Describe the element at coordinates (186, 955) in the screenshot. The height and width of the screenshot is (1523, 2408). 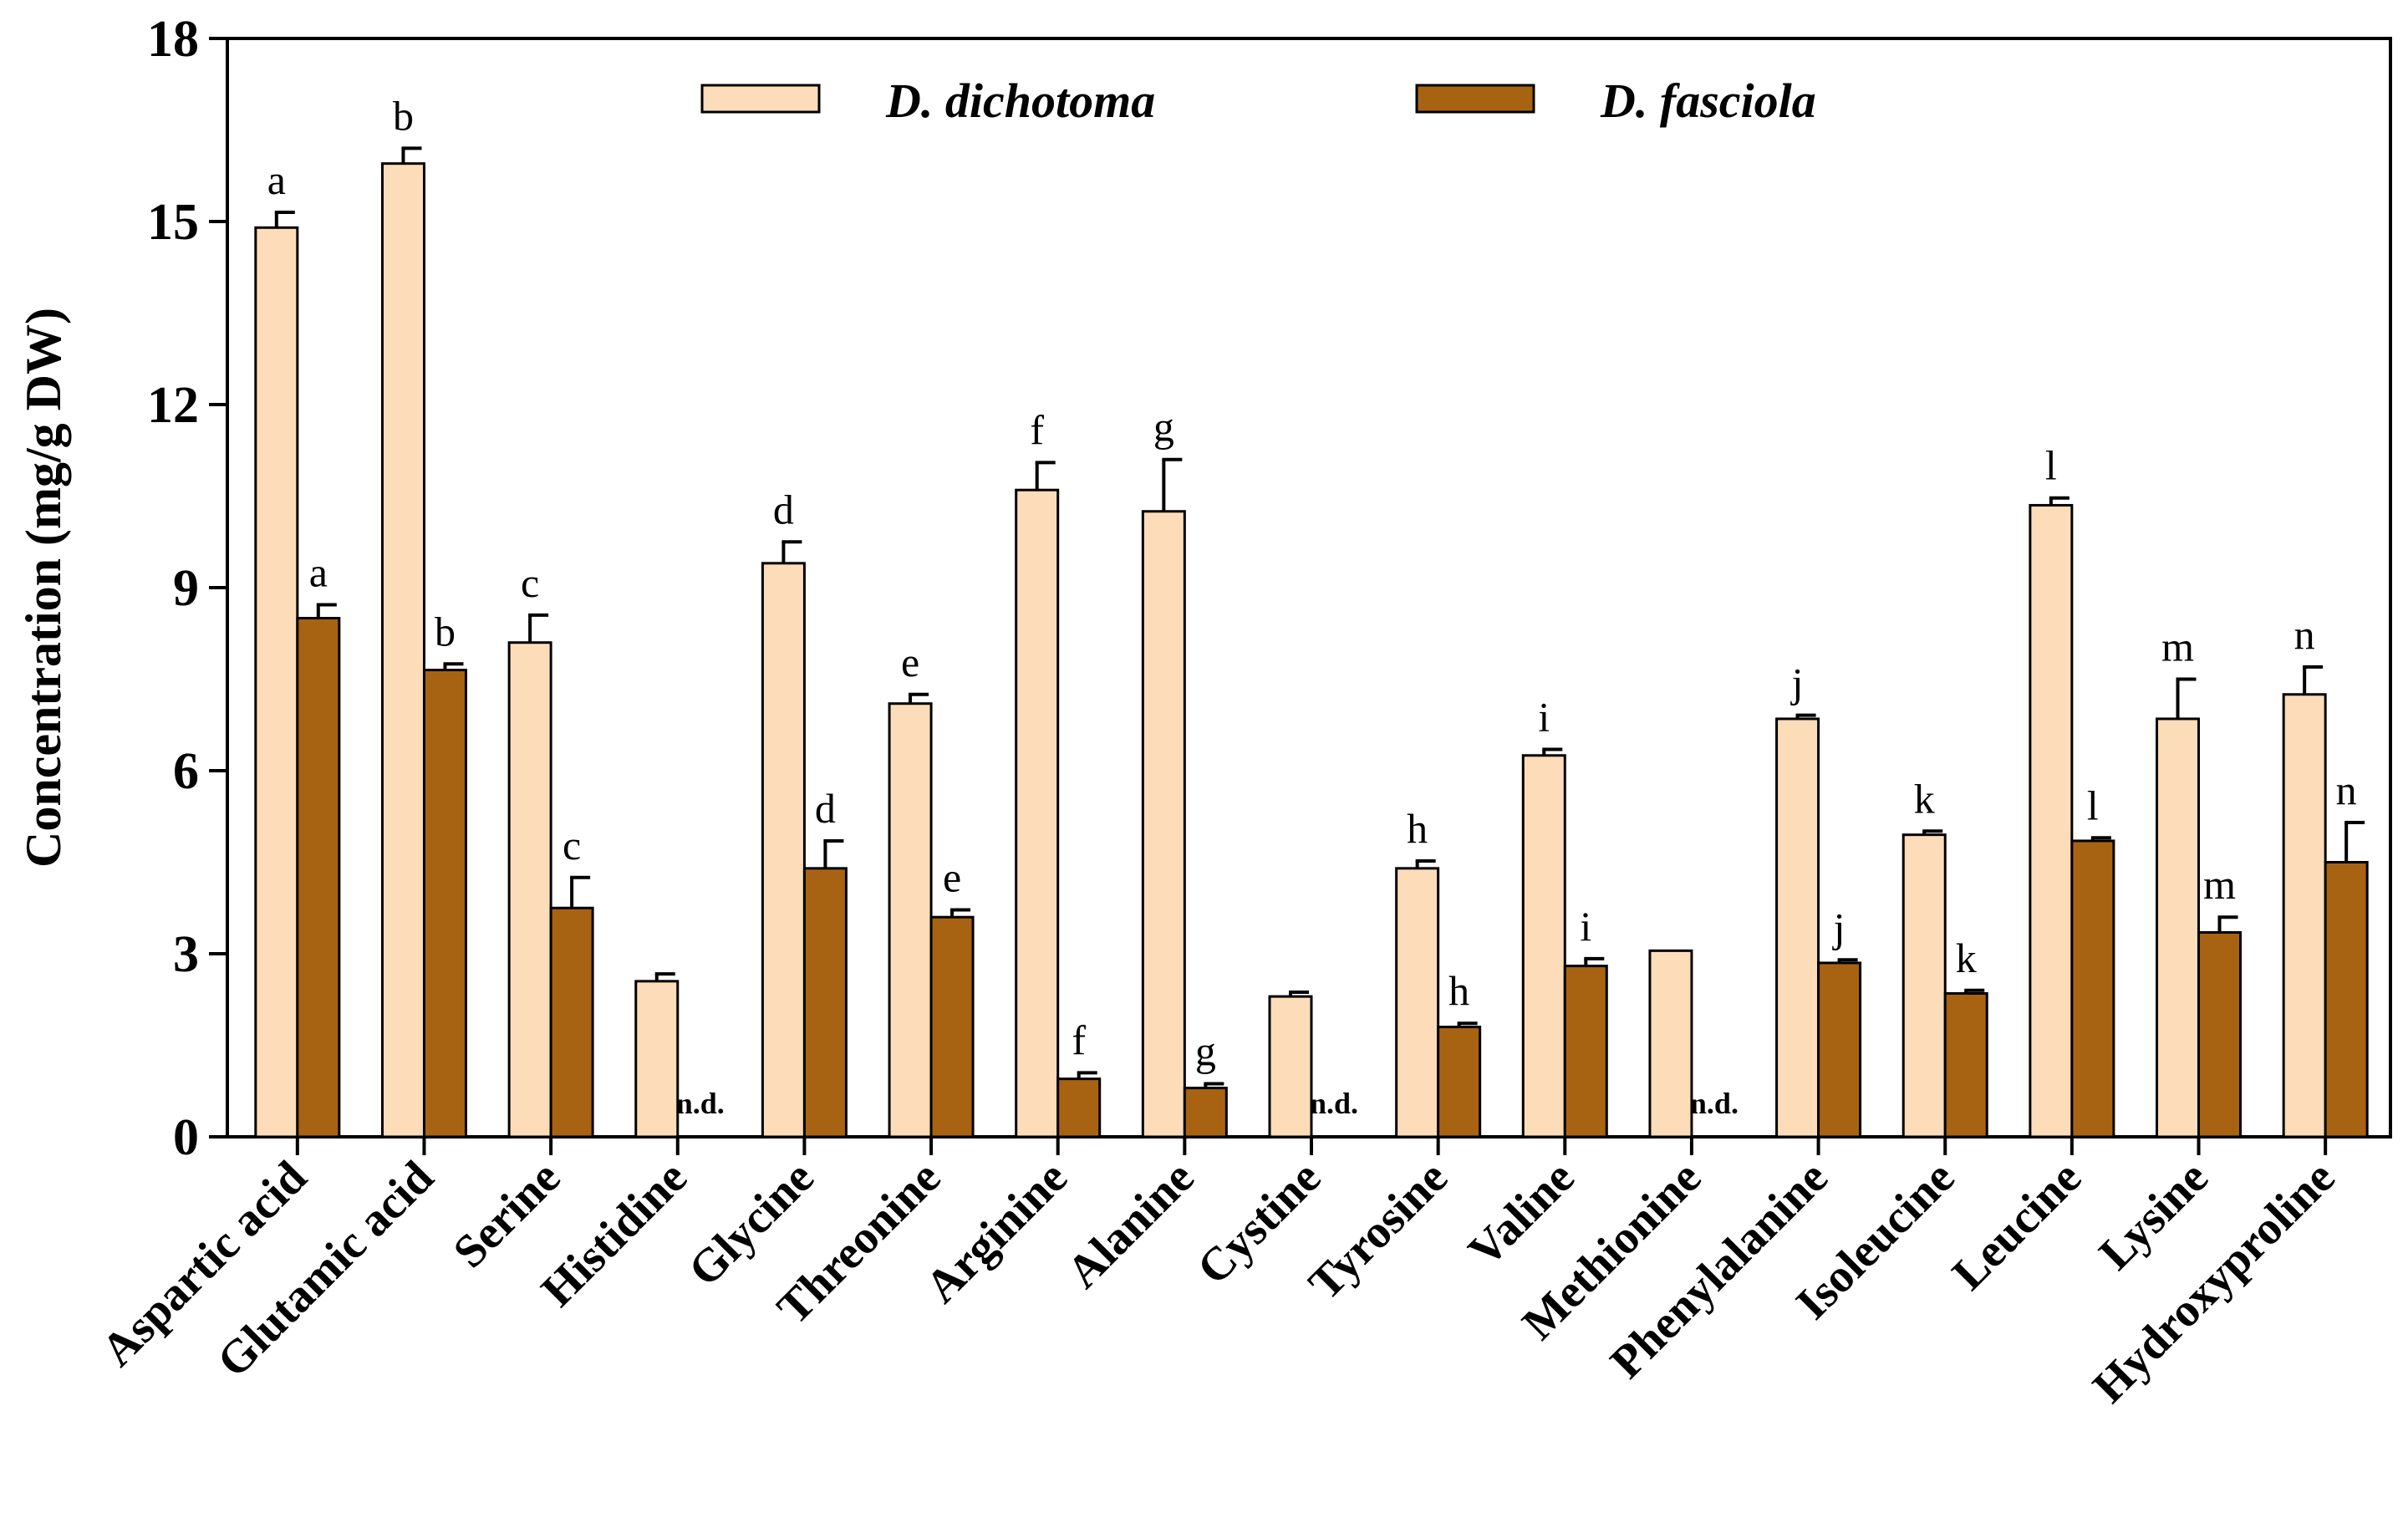
I see `y-tick-label: 3` at that location.